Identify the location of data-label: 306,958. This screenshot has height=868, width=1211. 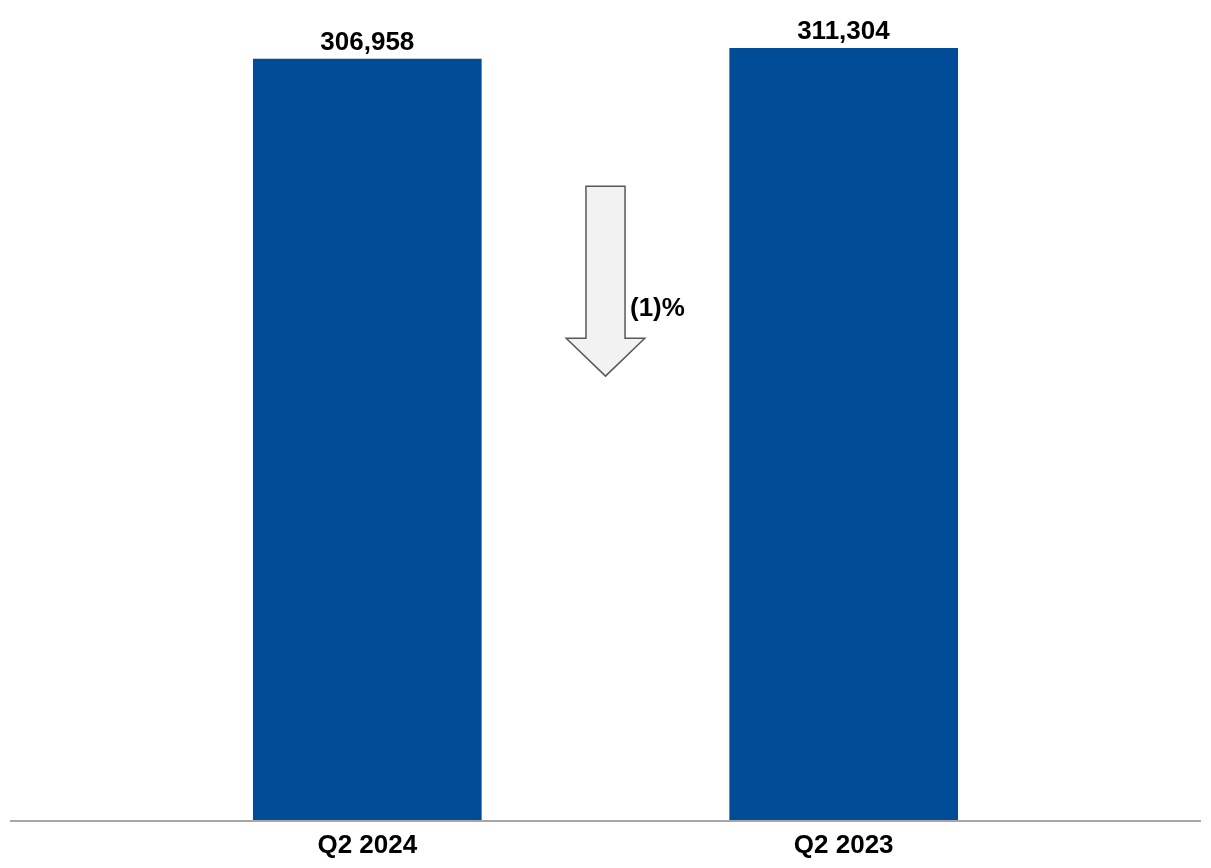
(367, 40).